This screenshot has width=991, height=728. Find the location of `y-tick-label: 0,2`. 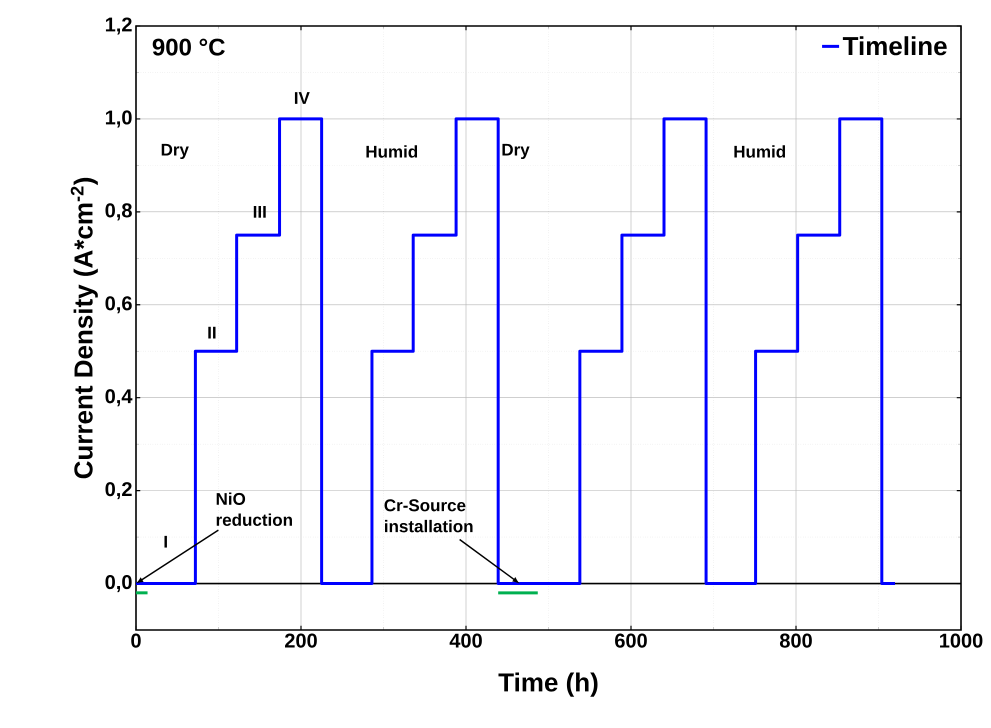

y-tick-label: 0,2 is located at coordinates (118, 491).